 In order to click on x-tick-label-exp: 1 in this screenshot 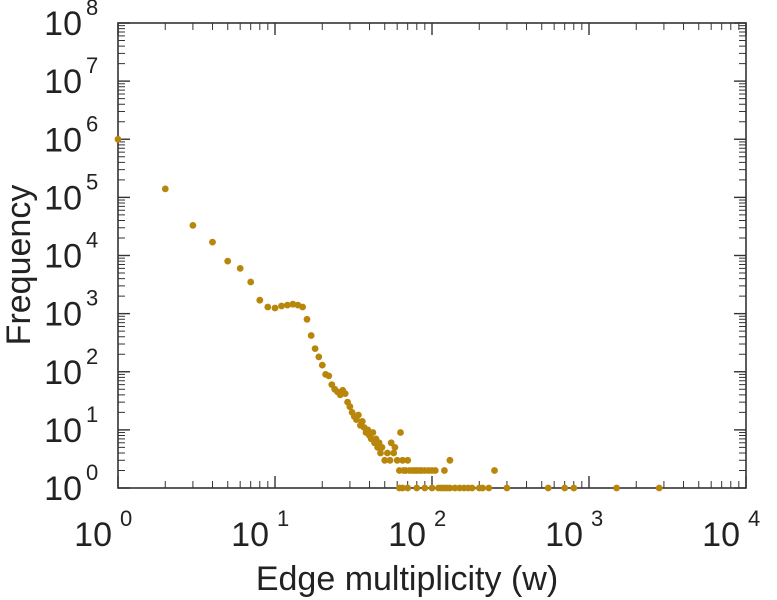, I will do `click(283, 518)`.